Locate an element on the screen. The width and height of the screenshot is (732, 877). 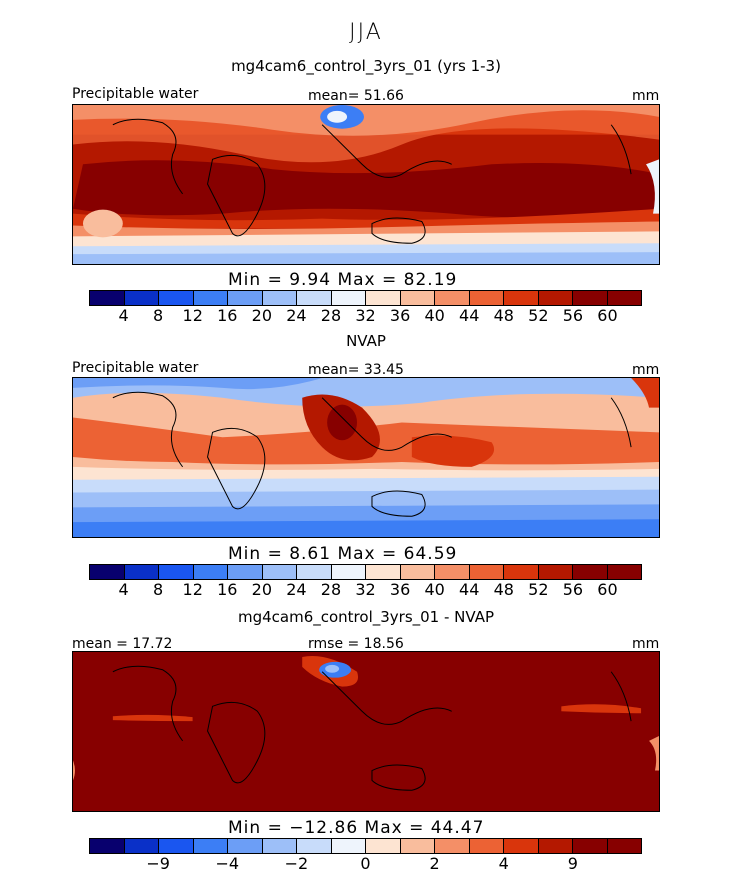
panel-1-mean-label: mean= 51.66 is located at coordinates (356, 96).